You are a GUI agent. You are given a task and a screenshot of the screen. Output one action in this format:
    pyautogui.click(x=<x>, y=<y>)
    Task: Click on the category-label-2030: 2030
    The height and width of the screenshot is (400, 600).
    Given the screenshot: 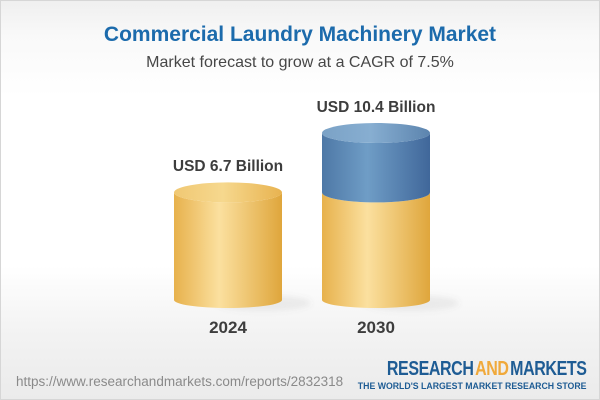 What is the action you would take?
    pyautogui.click(x=376, y=327)
    